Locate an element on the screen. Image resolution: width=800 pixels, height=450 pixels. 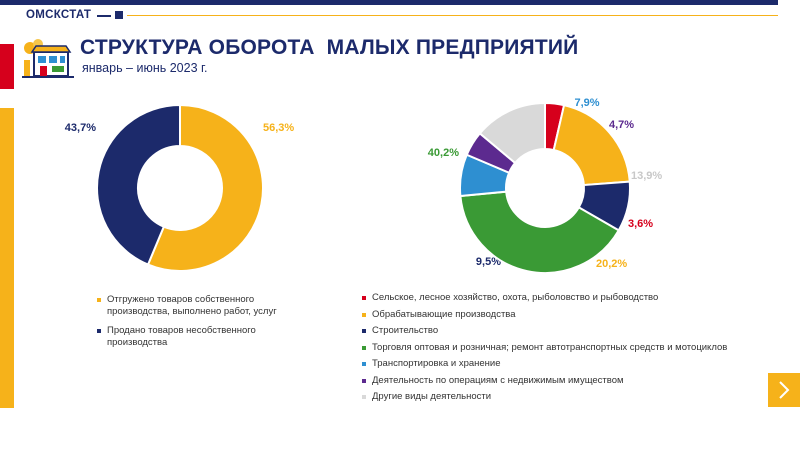
legend-label: Строительство is located at coordinates (405, 330).